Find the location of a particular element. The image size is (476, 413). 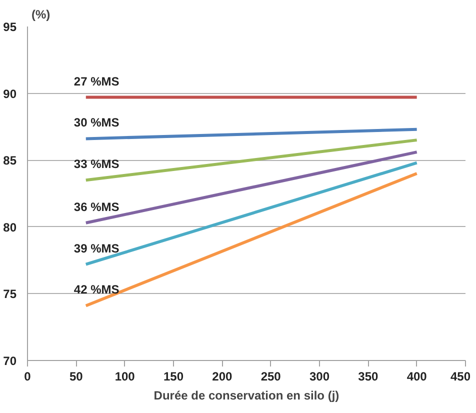

y-tick-label: 85 is located at coordinates (10, 161).